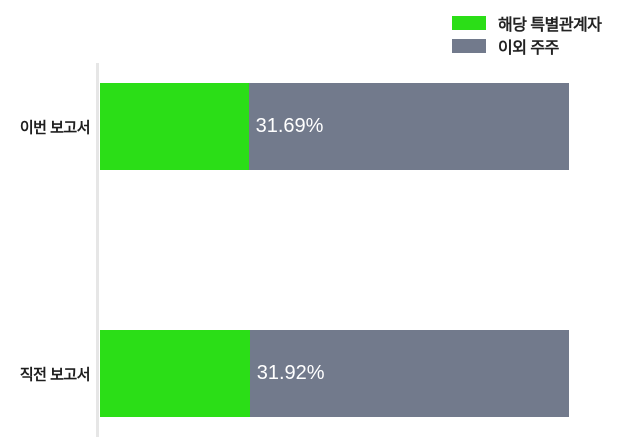  What do you see at coordinates (408, 126) in the screenshot?
I see `bar-segment-other-shareholders: 31.69%` at bounding box center [408, 126].